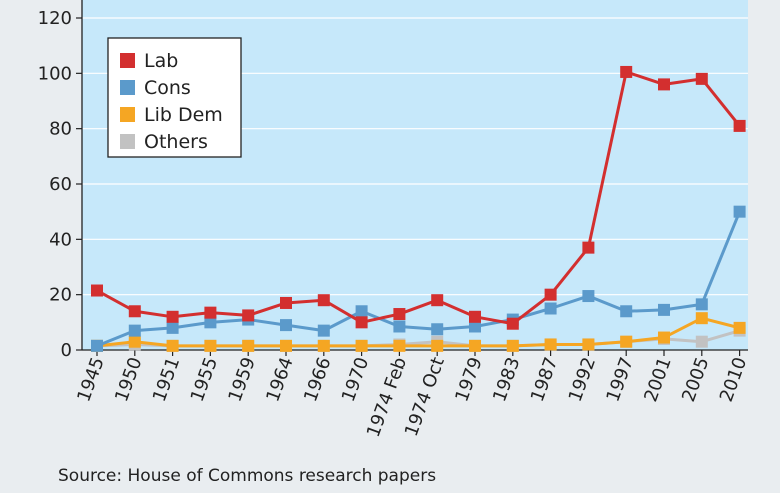 This screenshot has height=493, width=780. Describe the element at coordinates (166, 380) in the screenshot. I see `x-tick-label: 1951` at that location.